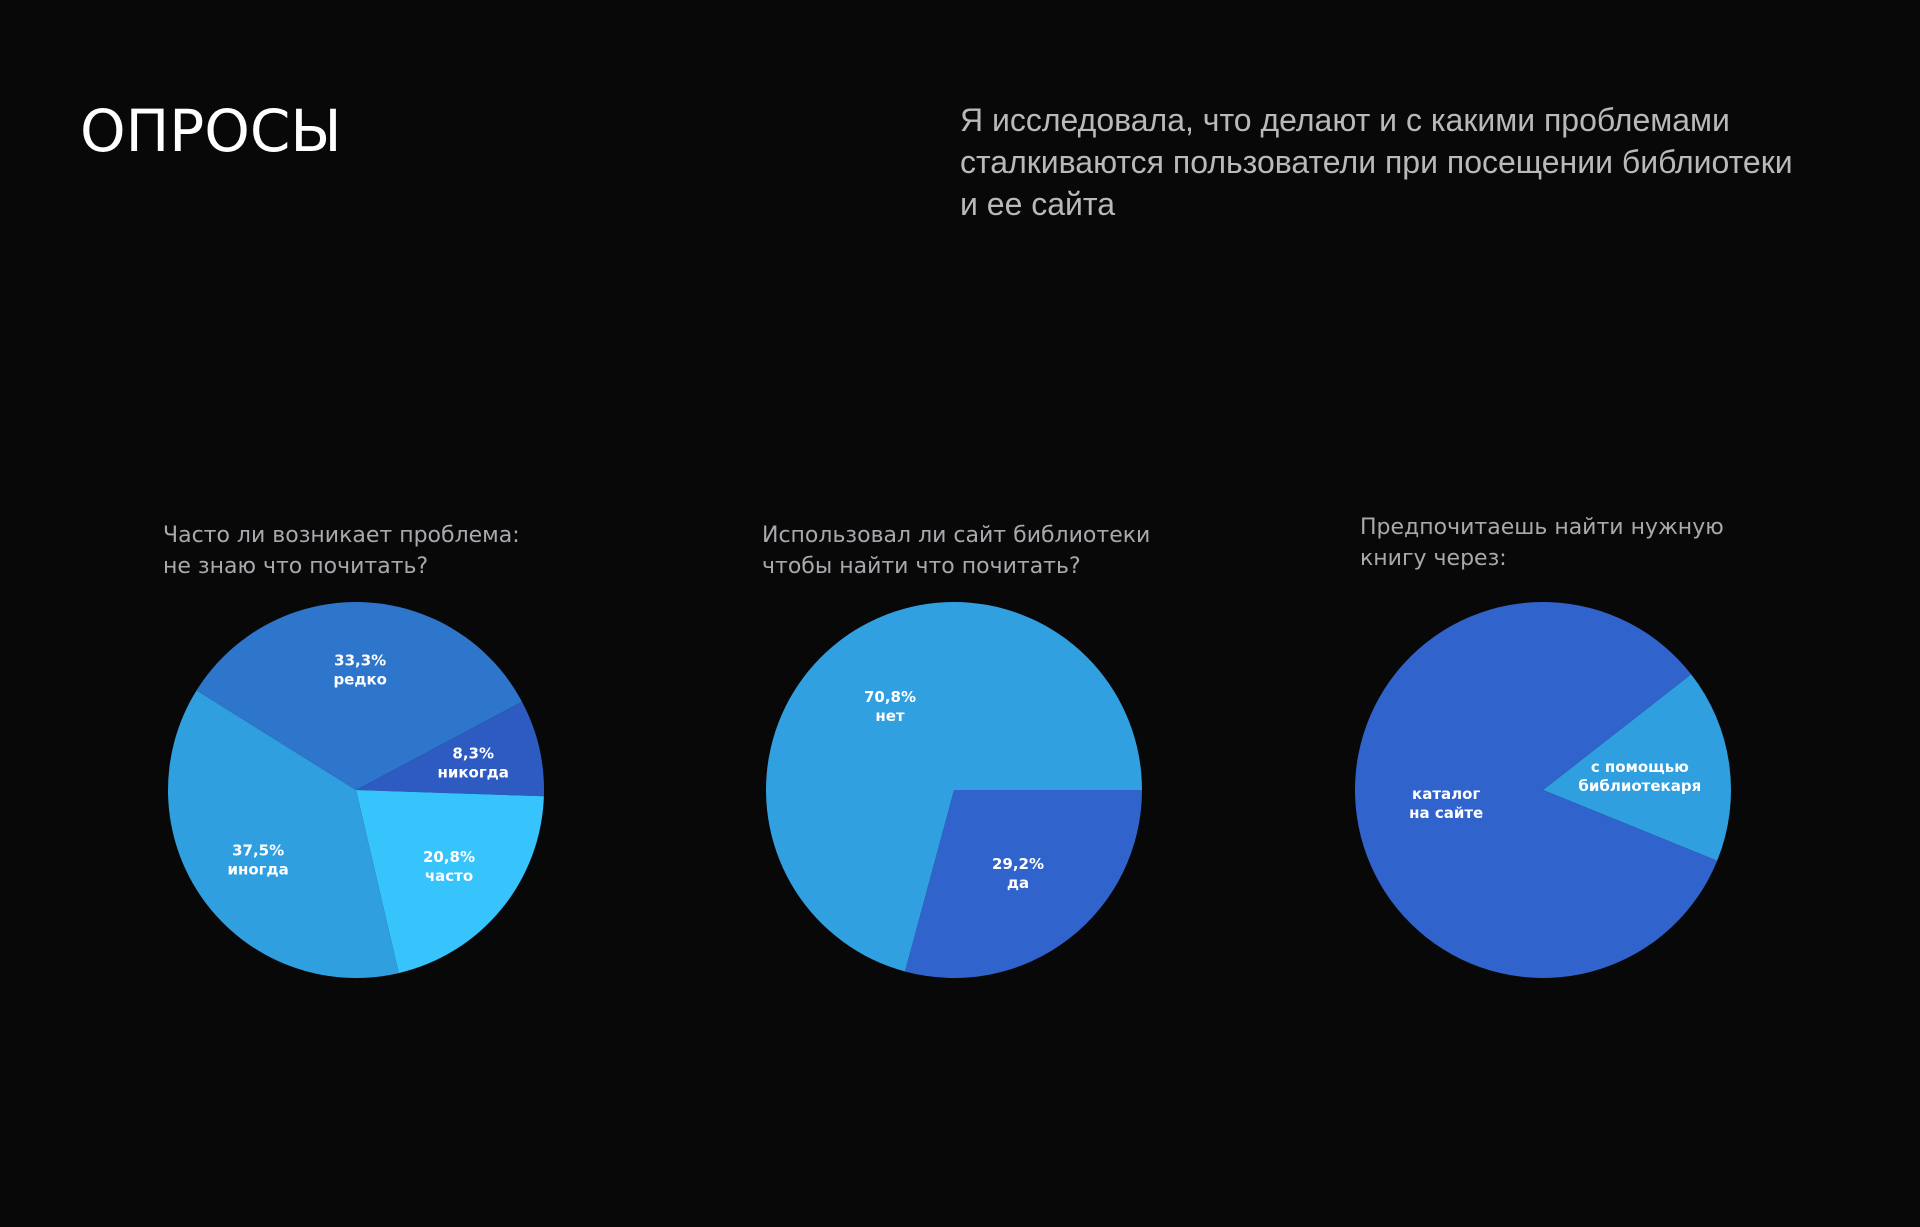  I want to click on slice-label: 33,3% редко, so click(360, 669).